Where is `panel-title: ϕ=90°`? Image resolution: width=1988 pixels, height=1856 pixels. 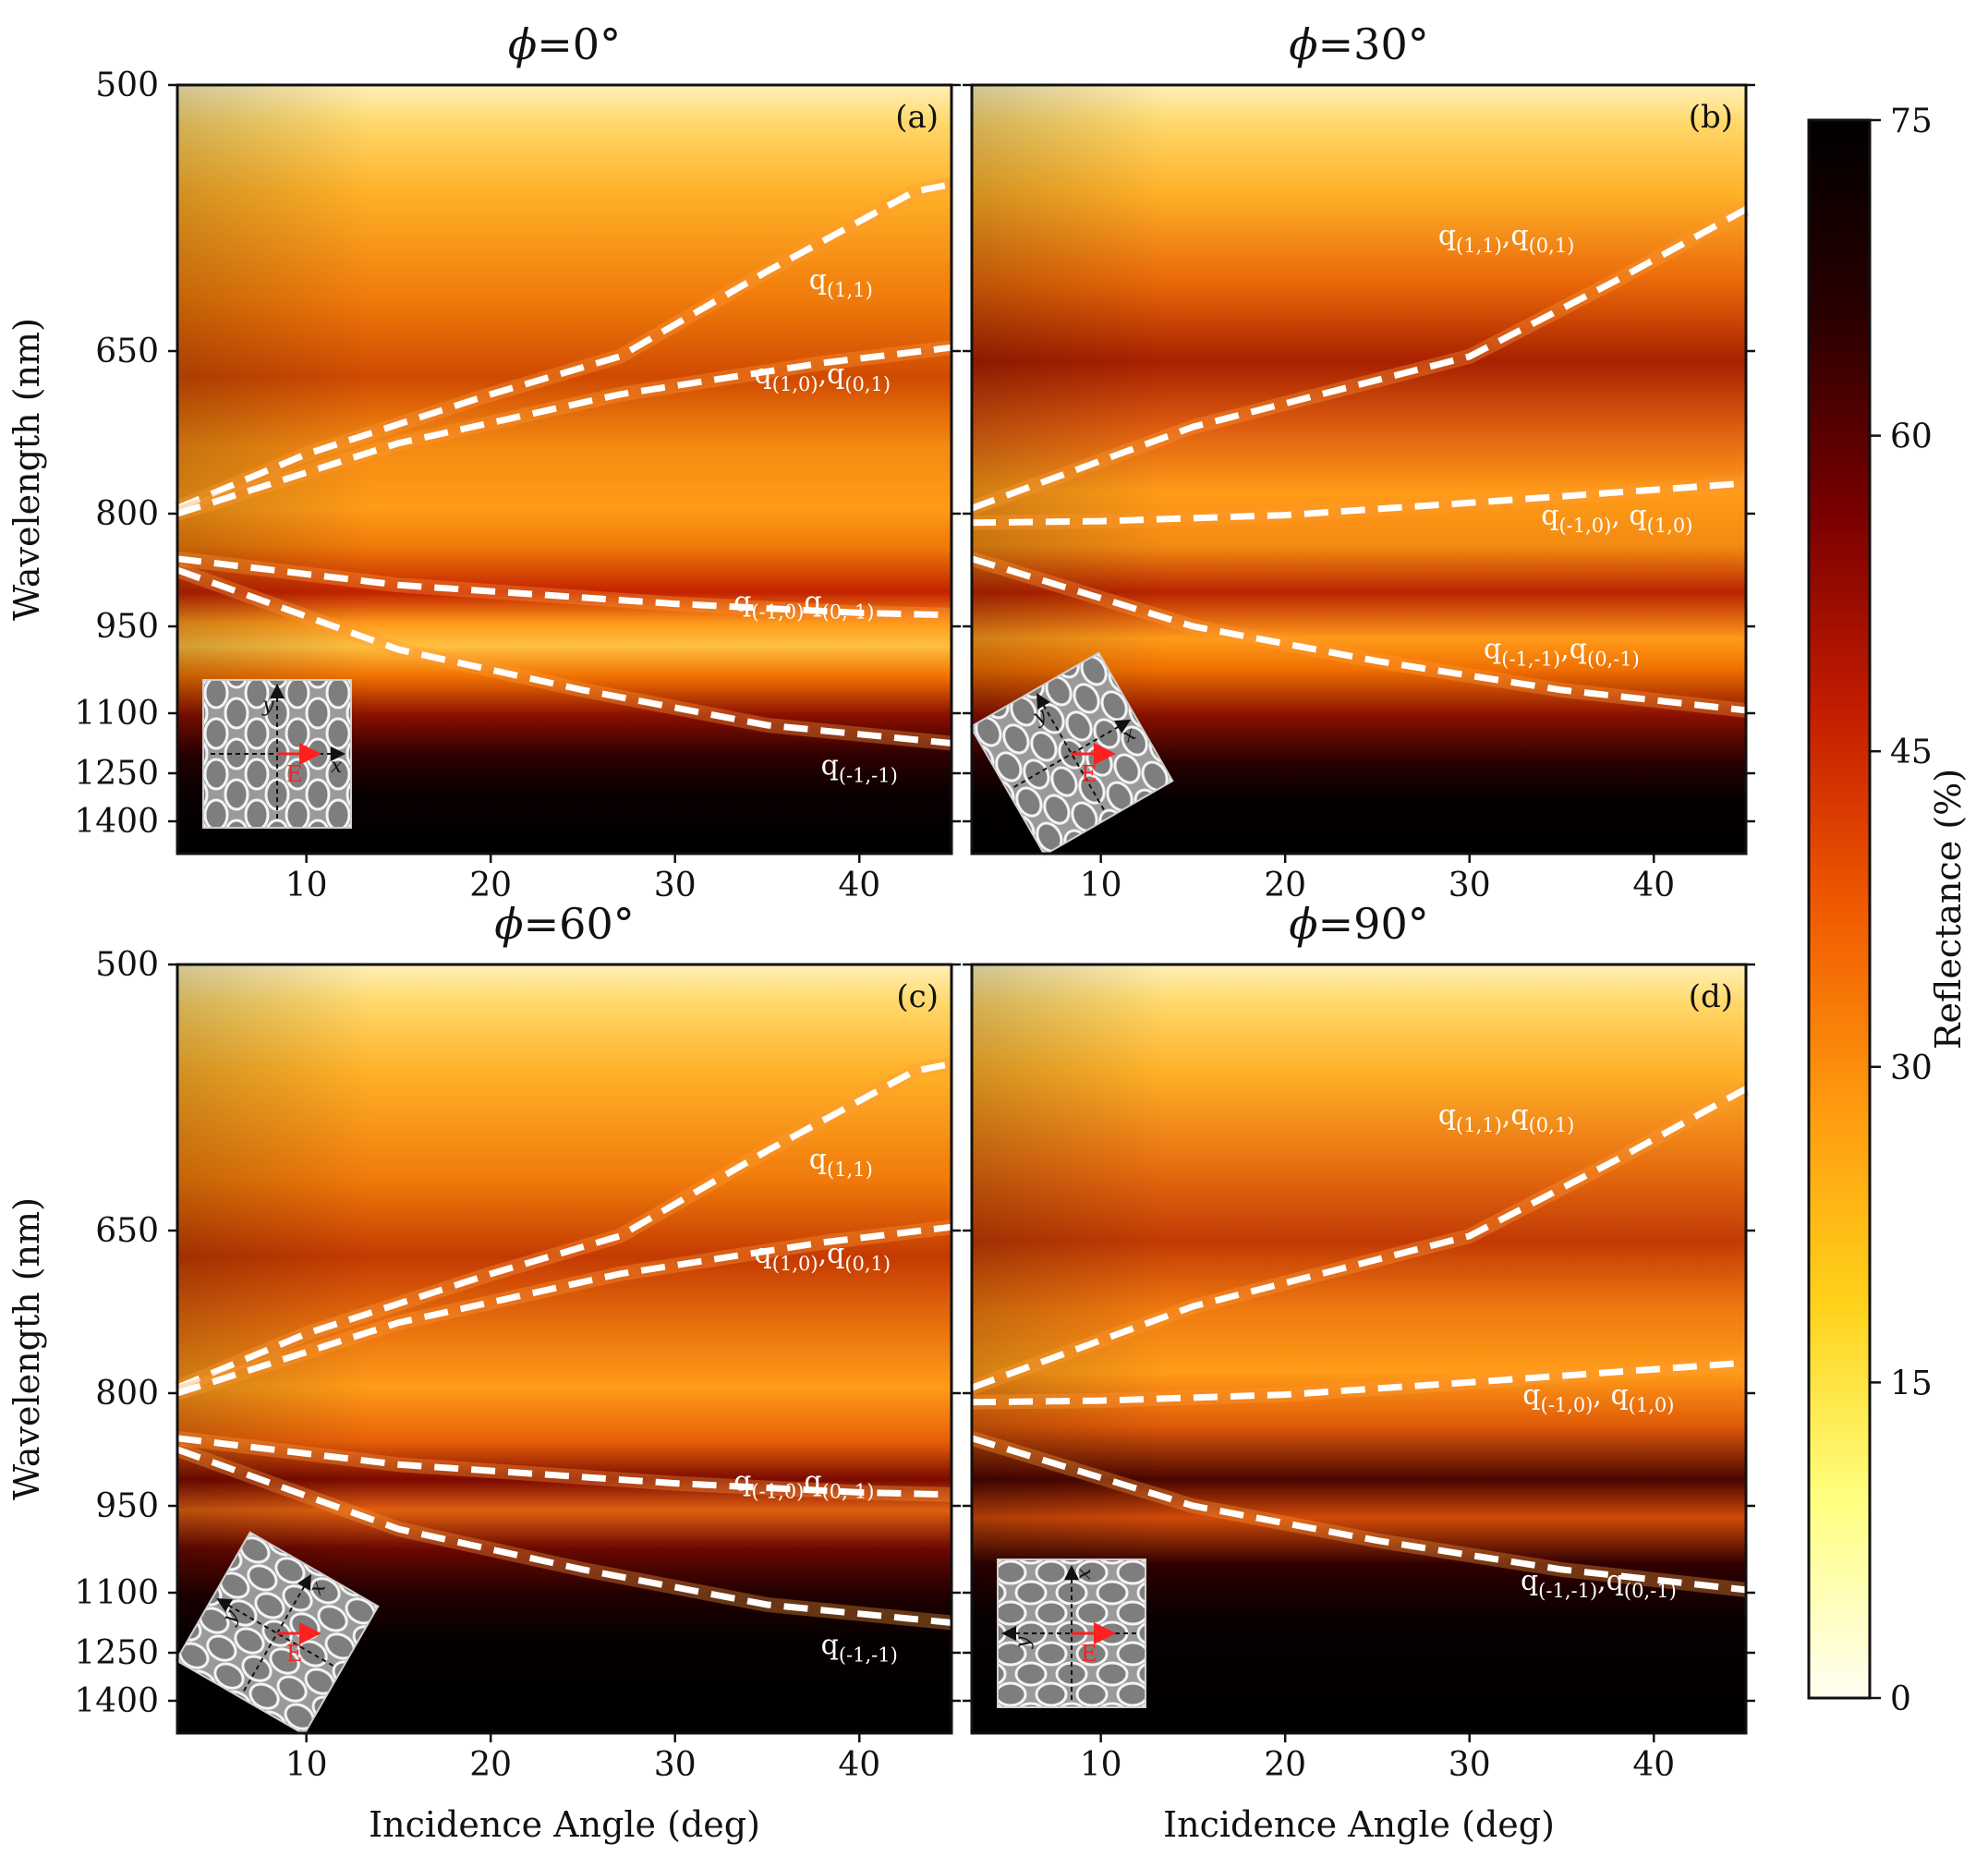 panel-title: ϕ=90° is located at coordinates (1358, 924).